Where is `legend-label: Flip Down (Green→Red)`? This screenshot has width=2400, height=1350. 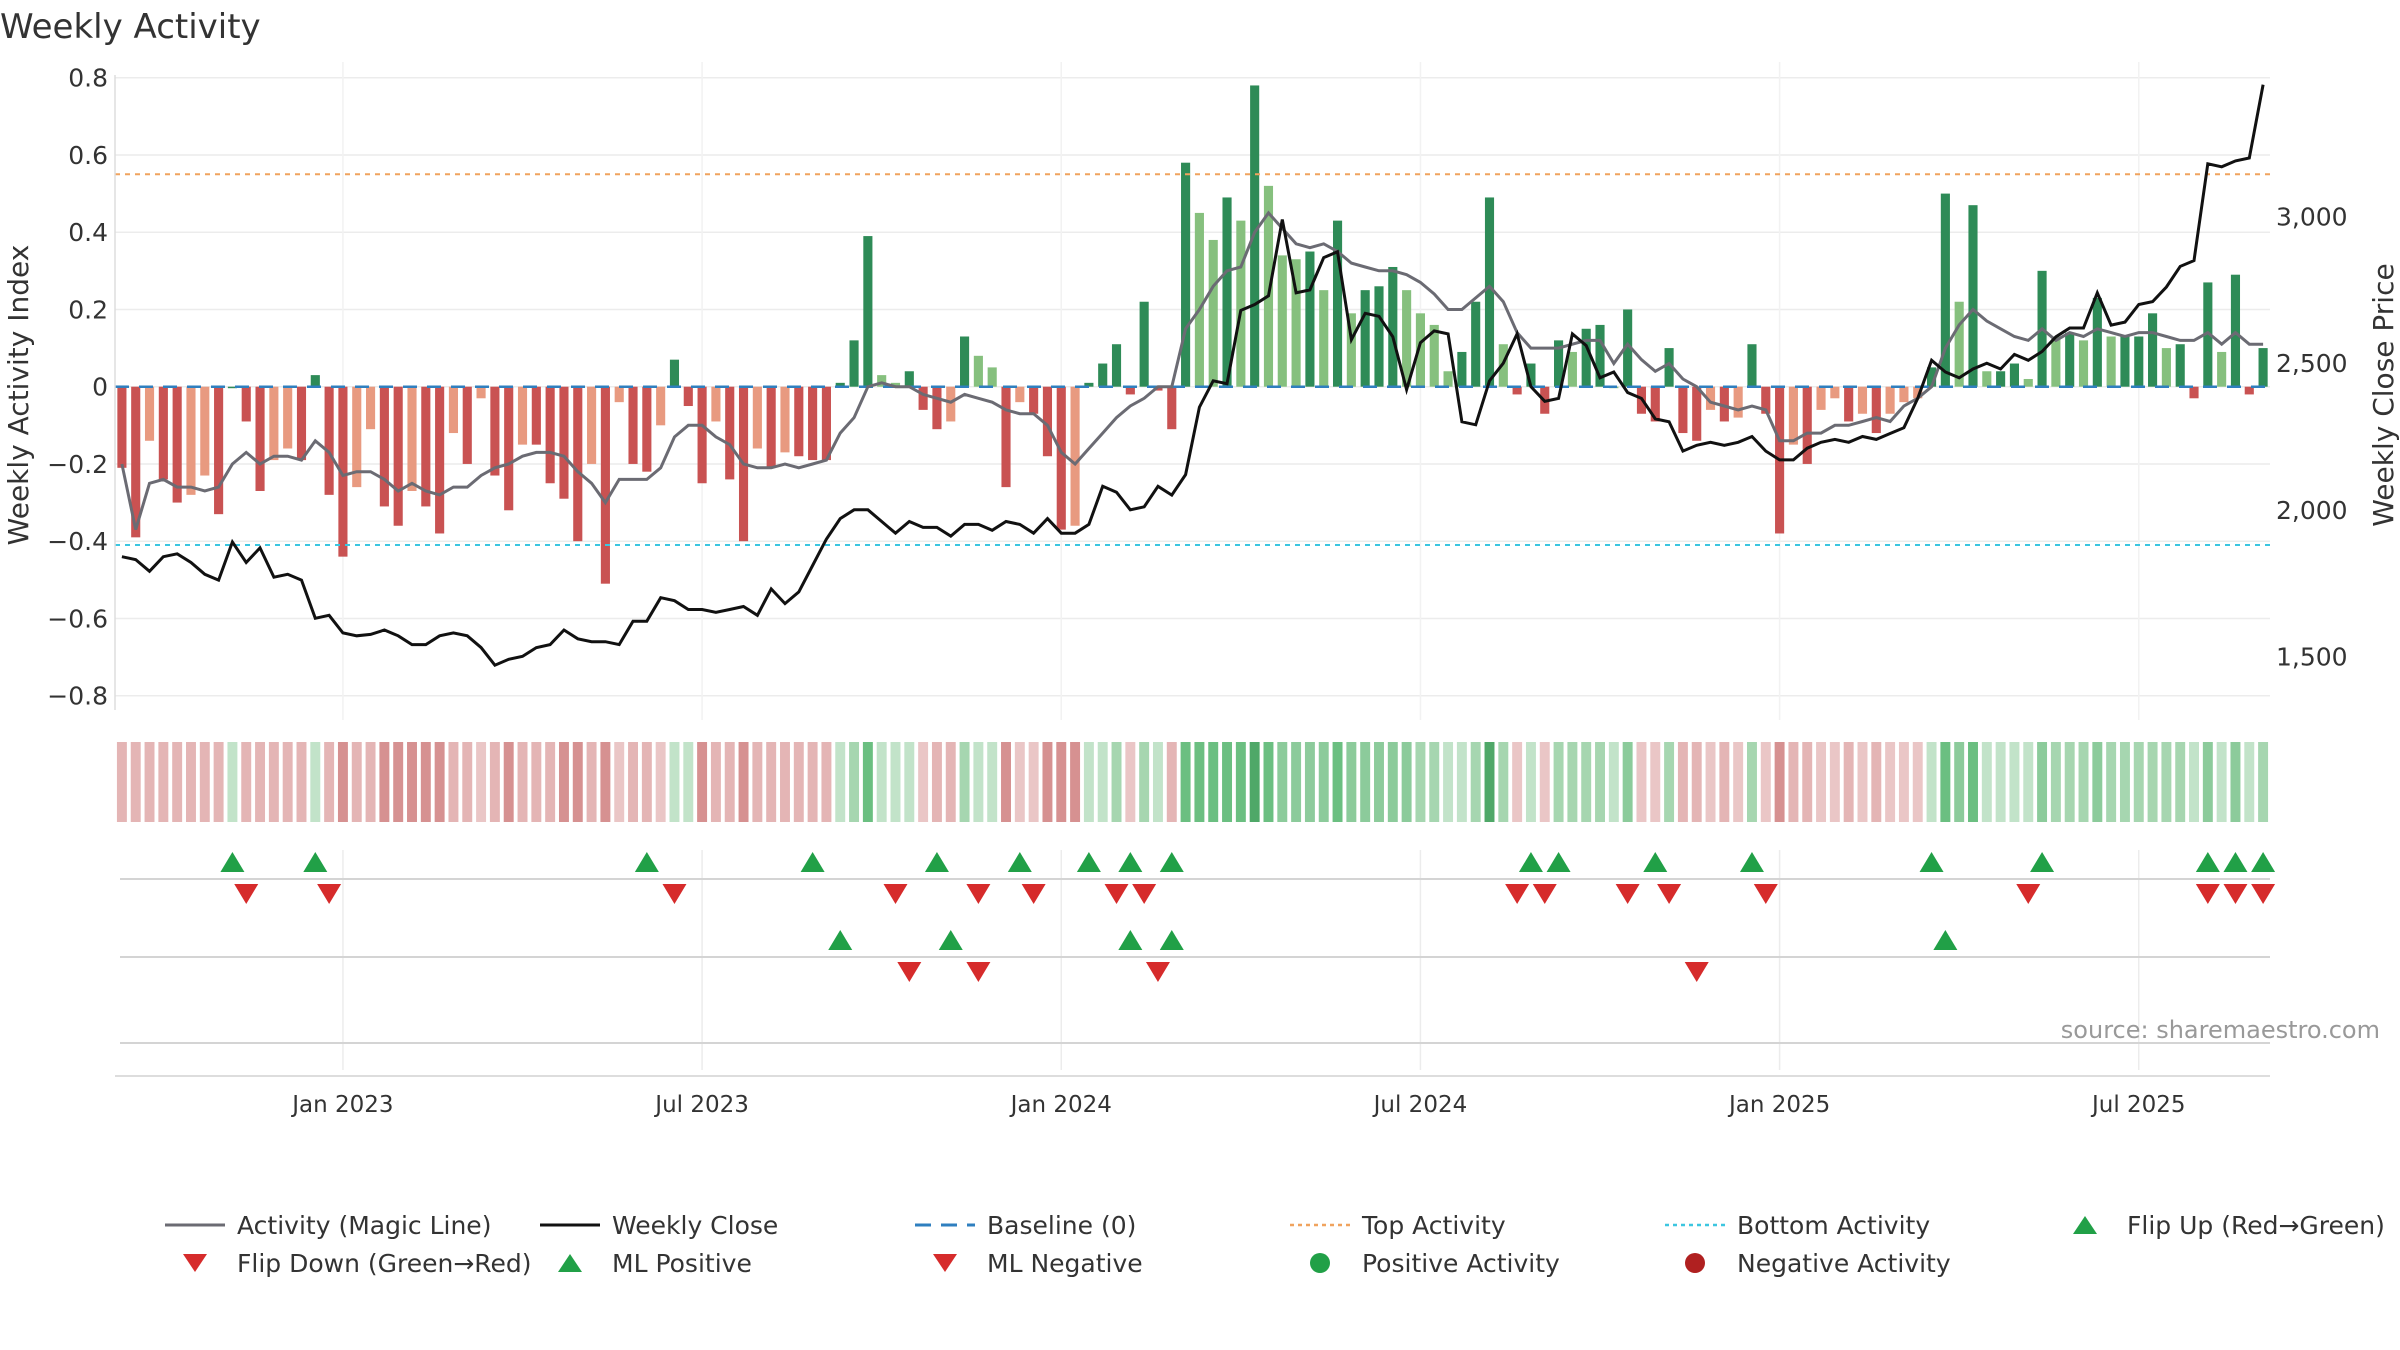
legend-label: Flip Down (Green→Red) is located at coordinates (384, 1263).